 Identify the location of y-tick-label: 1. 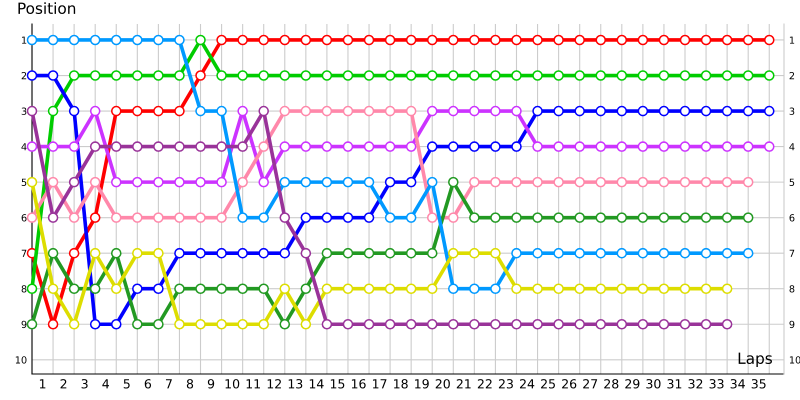
(24, 40).